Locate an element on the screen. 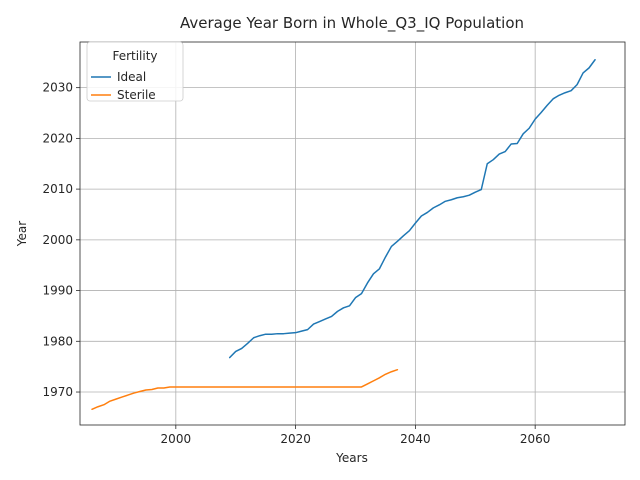 This screenshot has width=640, height=480. x-tick-label: 2000 is located at coordinates (176, 439).